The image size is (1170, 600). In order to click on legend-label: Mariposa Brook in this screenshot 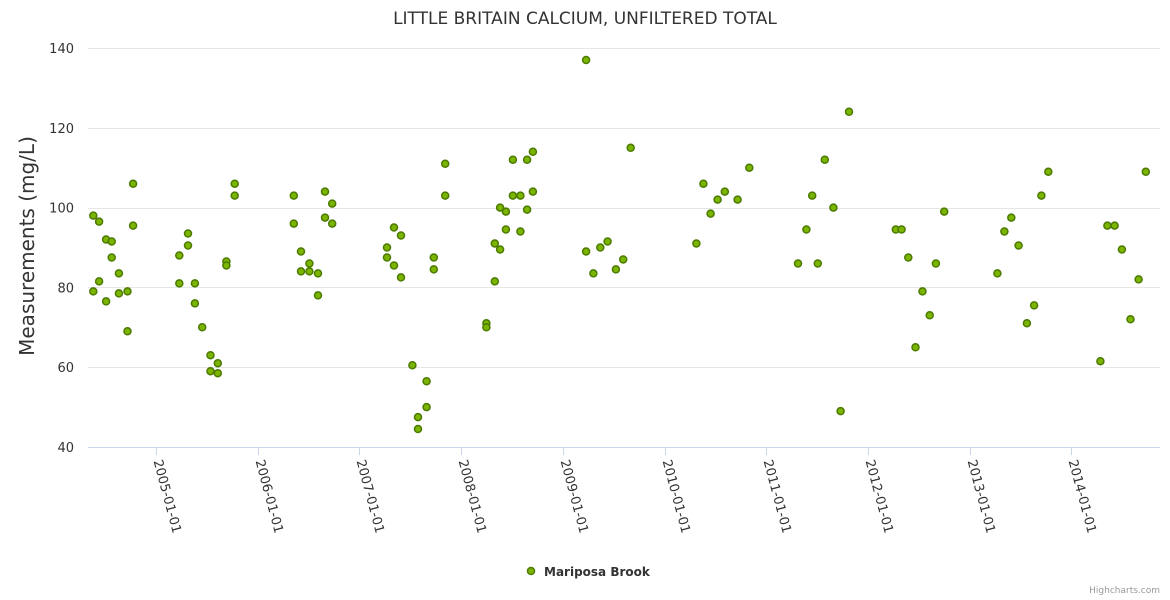, I will do `click(597, 572)`.